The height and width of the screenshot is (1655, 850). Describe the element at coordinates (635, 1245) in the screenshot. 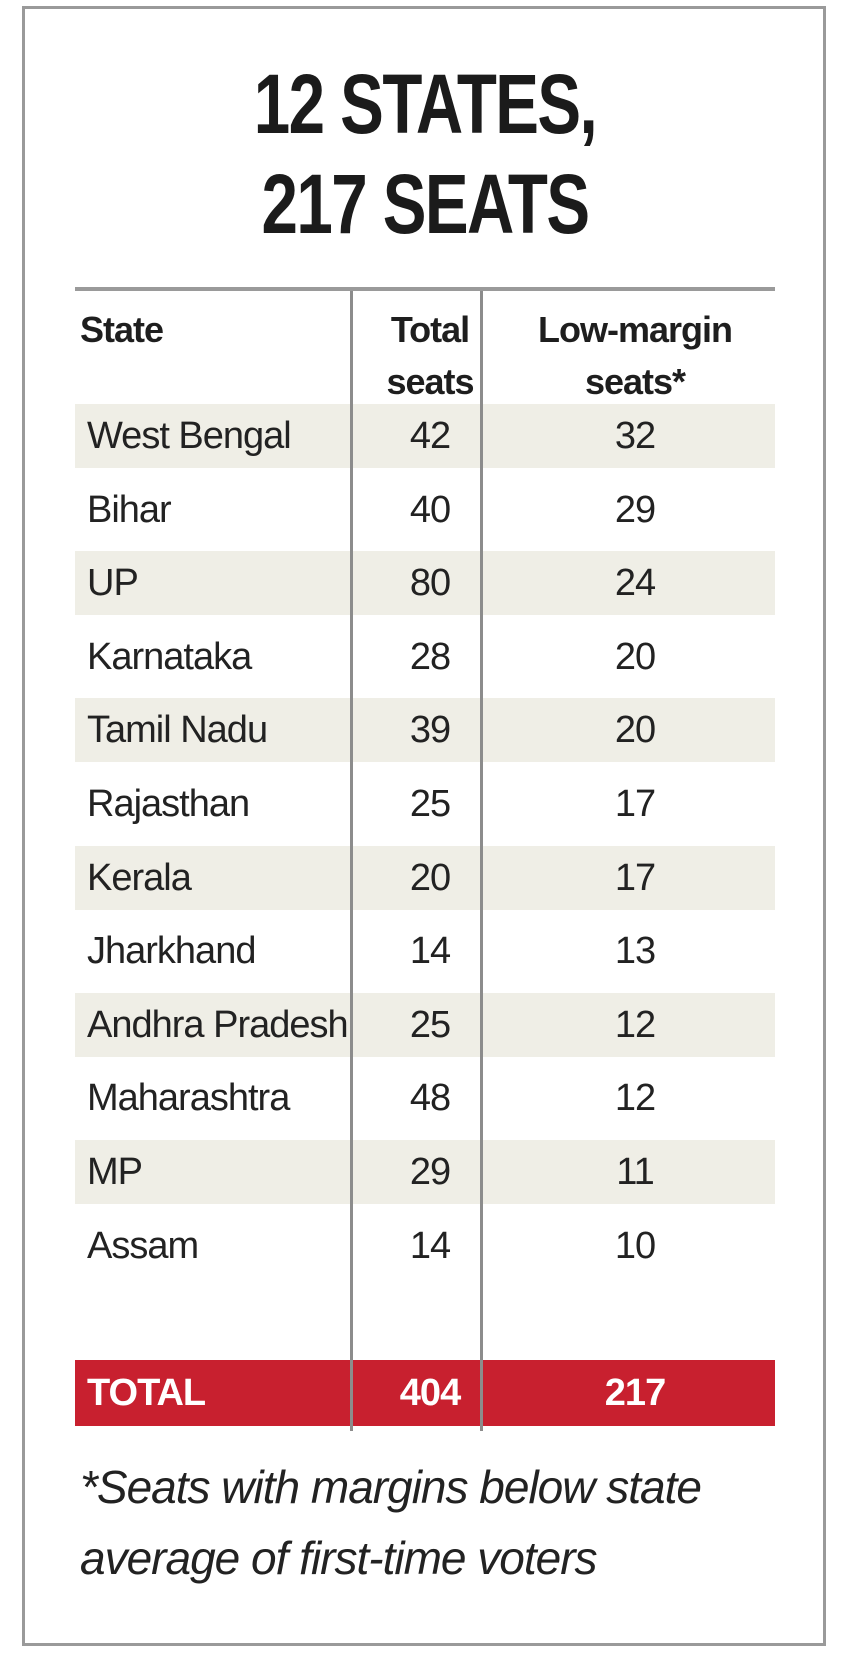

I see `low-margin-cell: 10` at that location.